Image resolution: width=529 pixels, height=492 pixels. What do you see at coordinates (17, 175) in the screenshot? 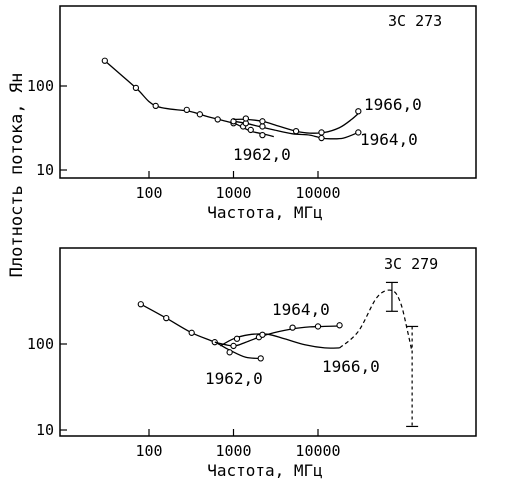
I see `y-axis-label: Плотность потока, Ян` at bounding box center [17, 175].